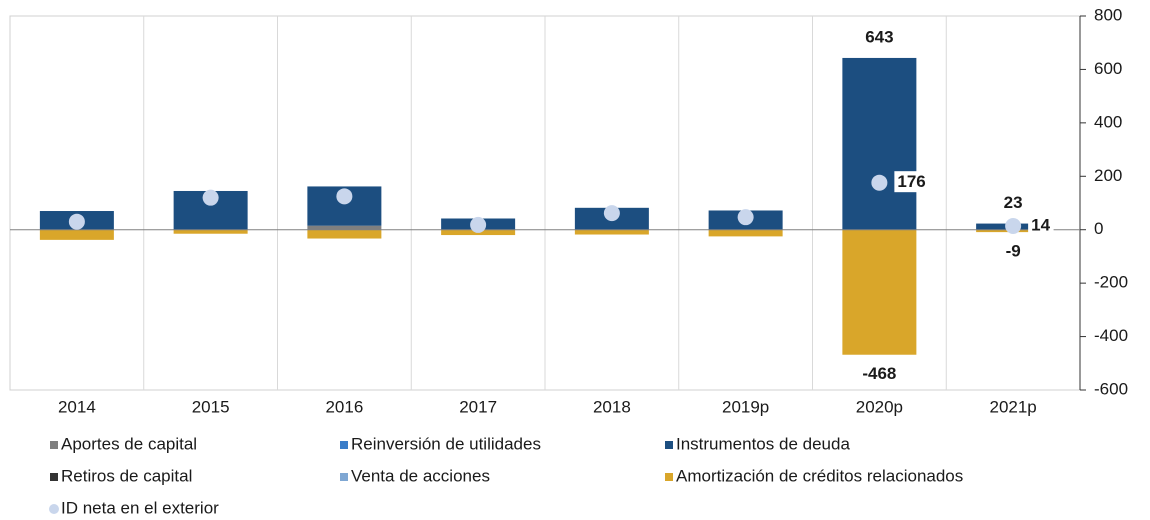 The image size is (1150, 520). I want to click on y-tick-label: -400, so click(1111, 335).